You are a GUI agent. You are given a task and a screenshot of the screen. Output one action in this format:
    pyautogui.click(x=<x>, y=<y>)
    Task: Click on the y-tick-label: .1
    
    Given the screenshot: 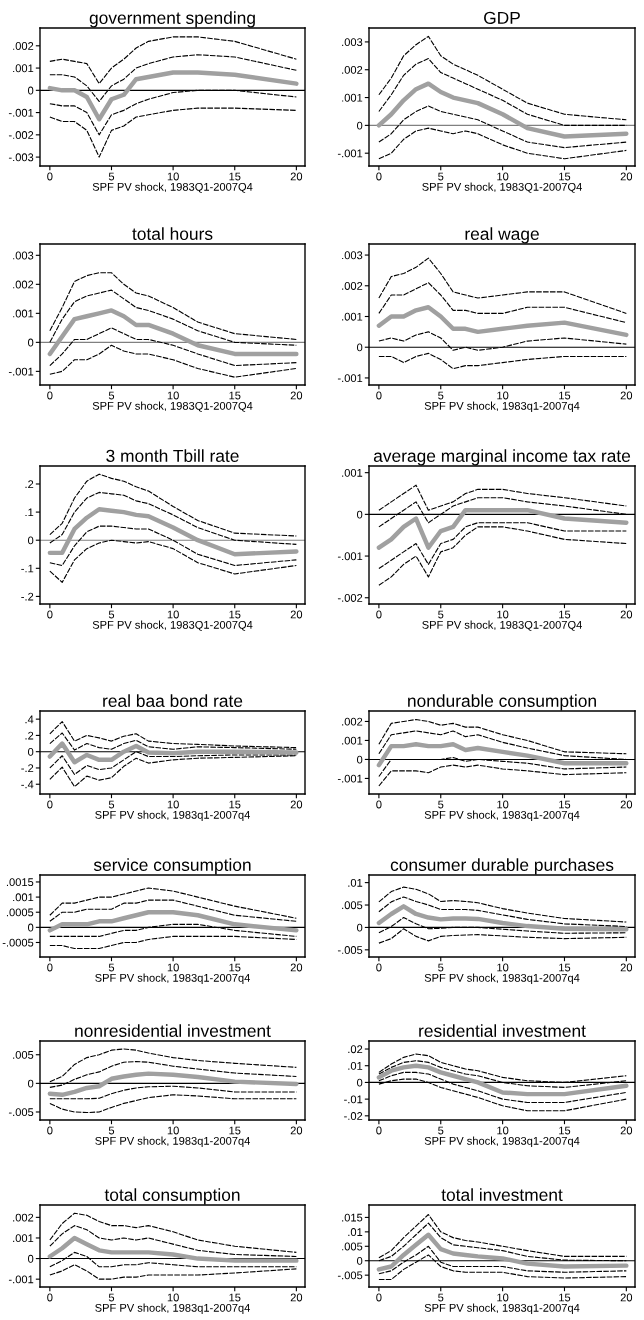 What is the action you would take?
    pyautogui.click(x=29, y=512)
    